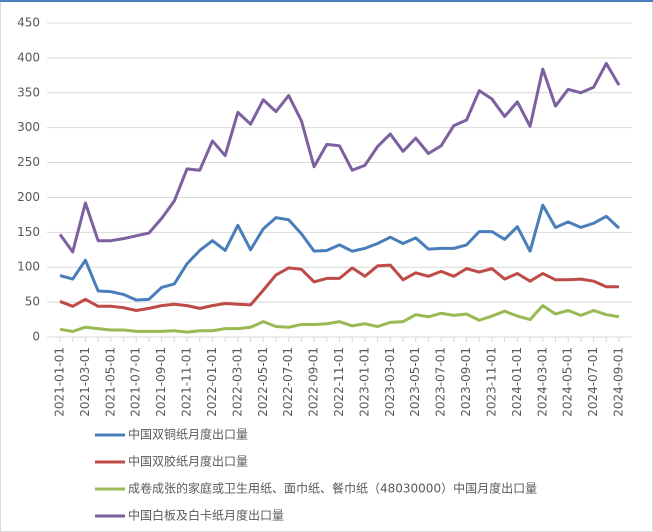 The height and width of the screenshot is (532, 653). Describe the element at coordinates (206, 515) in the screenshot. I see `legend-label: 中国白板及白卡纸月度出口量` at that location.